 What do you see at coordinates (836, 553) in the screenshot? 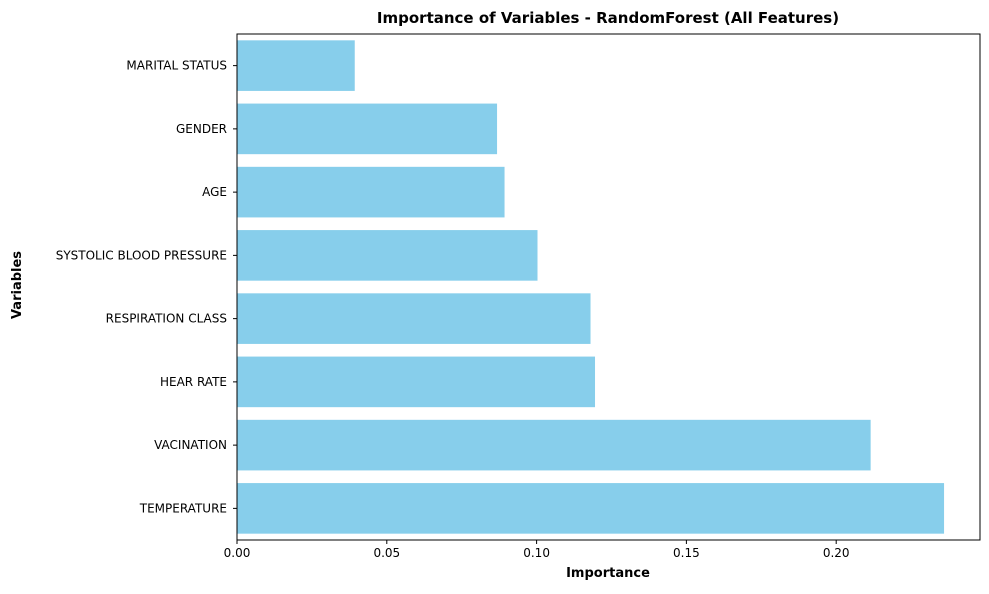
I see `x-tick-label: 0.20` at bounding box center [836, 553].